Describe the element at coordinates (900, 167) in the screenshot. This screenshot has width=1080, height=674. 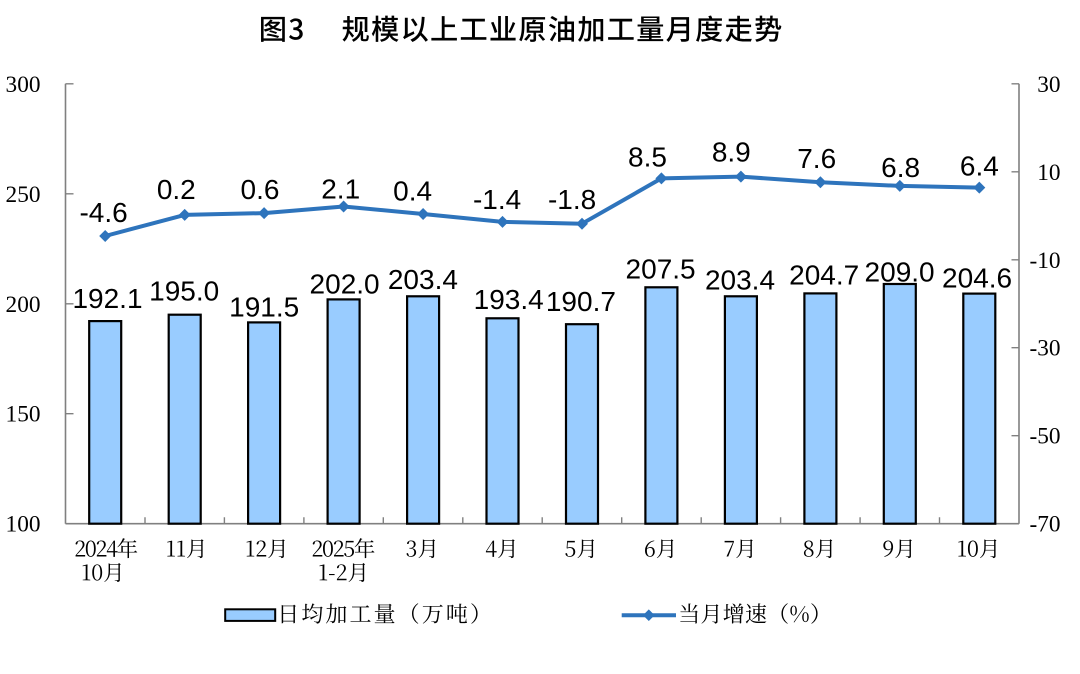
I see `svg-text: 6.8` at that location.